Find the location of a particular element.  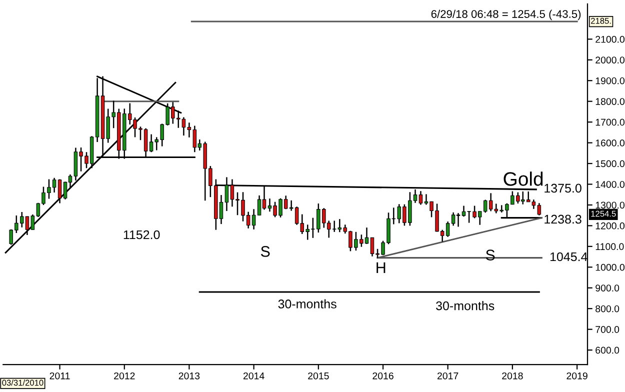

y-tick-label: 1300.0 is located at coordinates (610, 205).